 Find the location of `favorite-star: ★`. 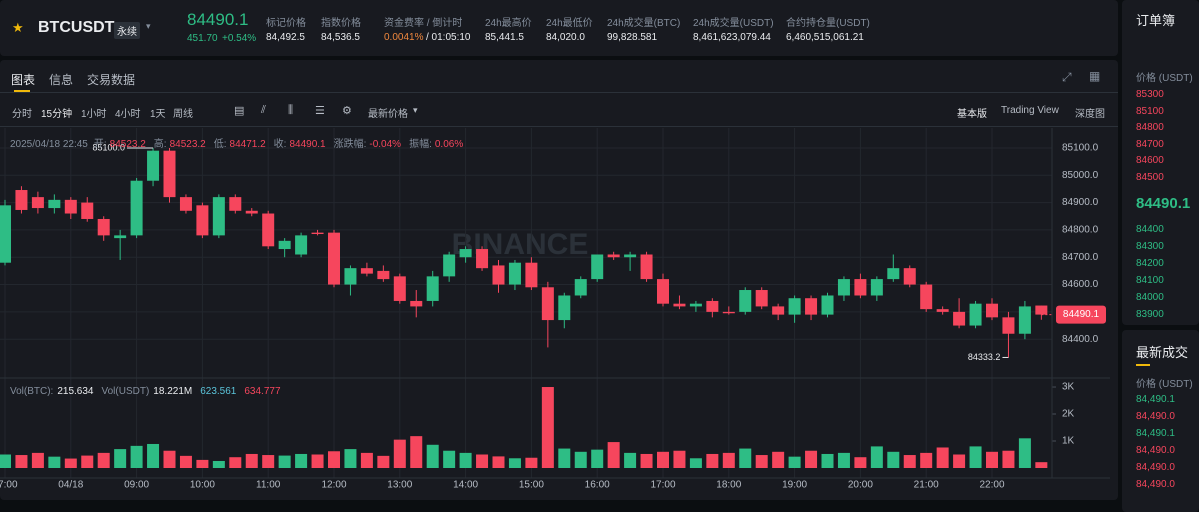

favorite-star: ★ is located at coordinates (18, 27).